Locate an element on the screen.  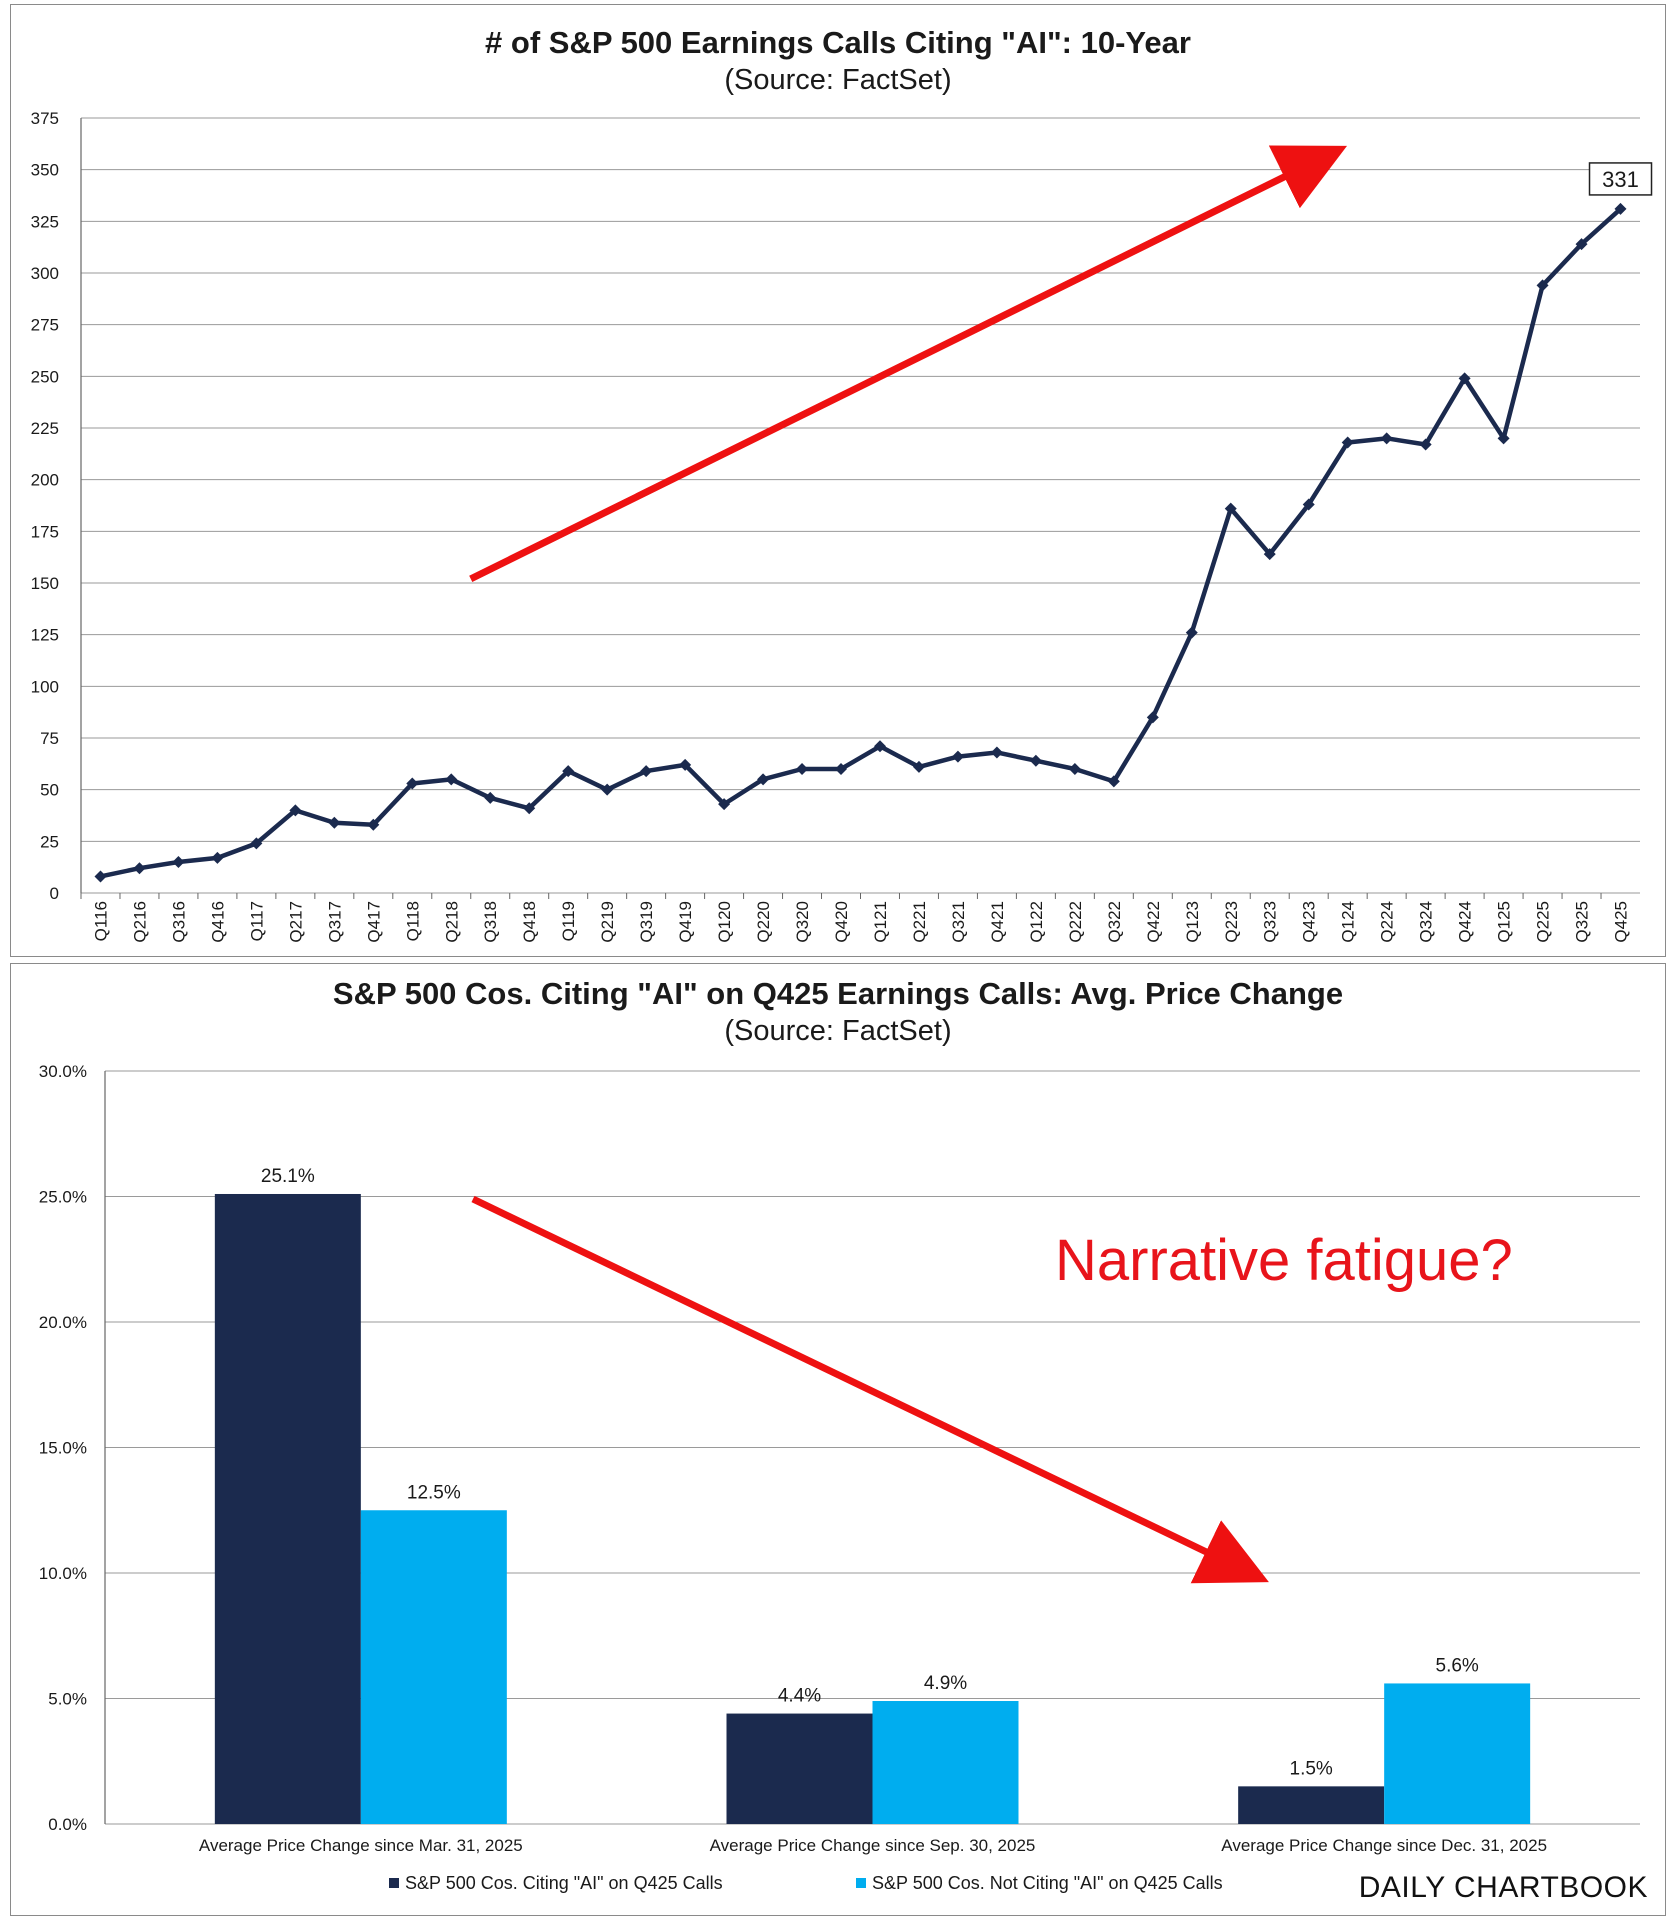
x-tick-label: Q121 is located at coordinates (880, 922).